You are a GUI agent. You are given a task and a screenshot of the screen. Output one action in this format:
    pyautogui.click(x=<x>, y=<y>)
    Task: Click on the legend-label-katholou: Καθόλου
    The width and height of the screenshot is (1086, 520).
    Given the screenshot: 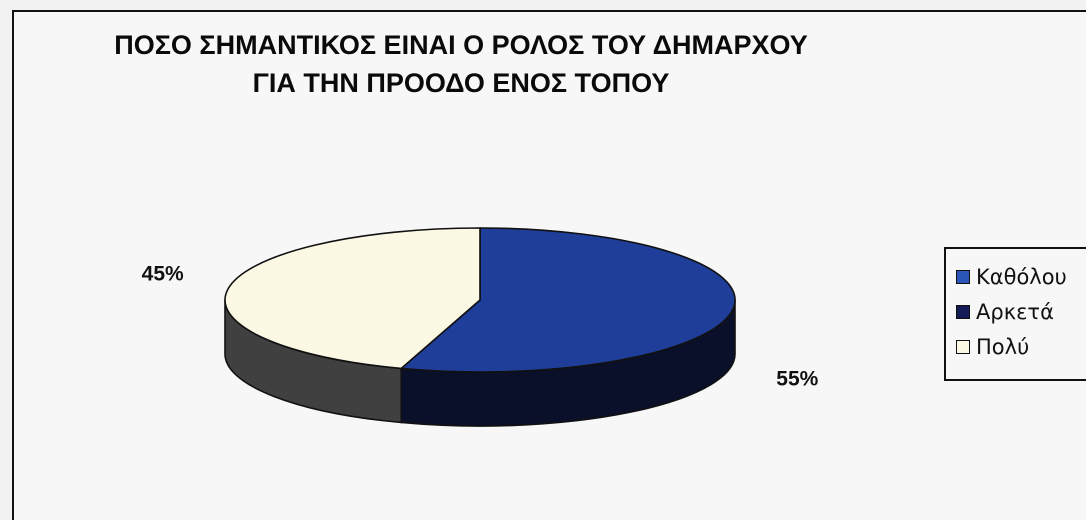 What is the action you would take?
    pyautogui.click(x=1021, y=276)
    